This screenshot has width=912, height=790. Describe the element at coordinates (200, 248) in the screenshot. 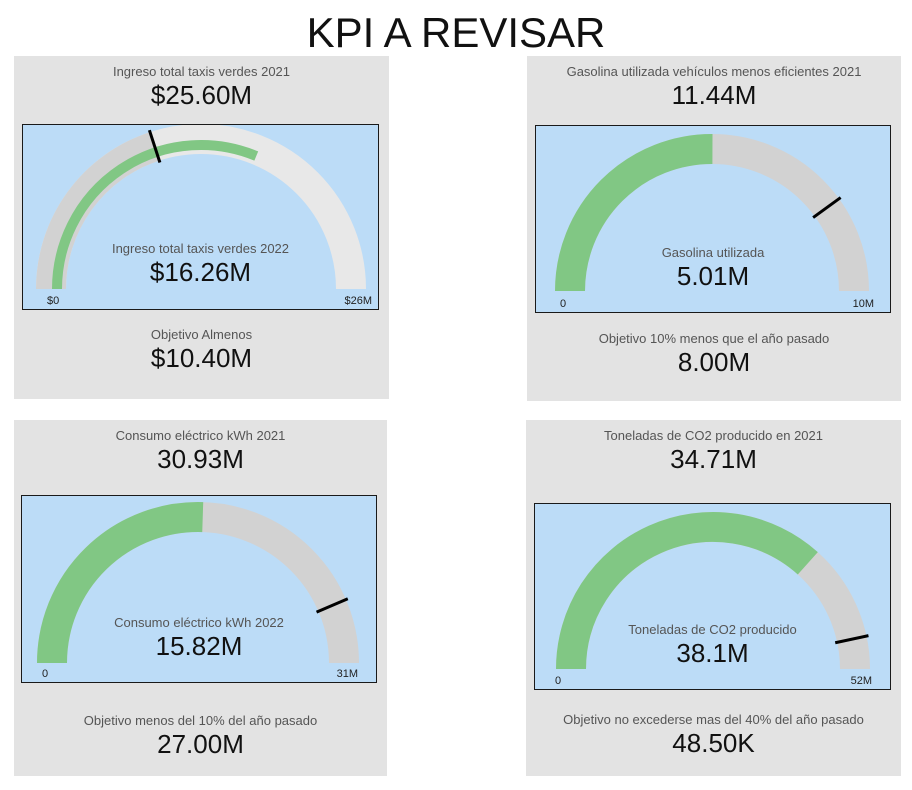

I see `gauge-label: Ingreso total taxis verdes 2022` at that location.